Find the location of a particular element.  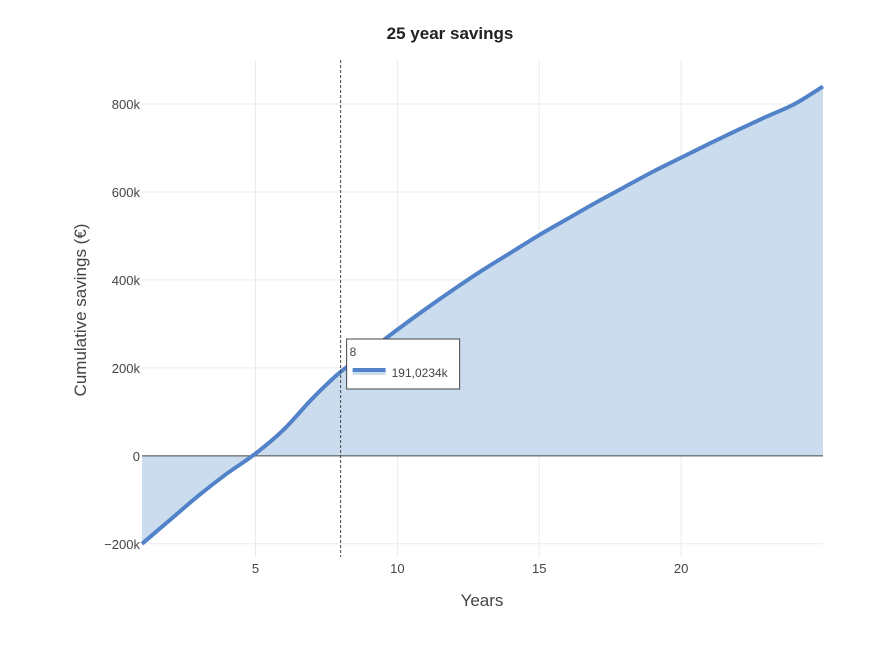

tooltip-legend-fill is located at coordinates (369, 373).